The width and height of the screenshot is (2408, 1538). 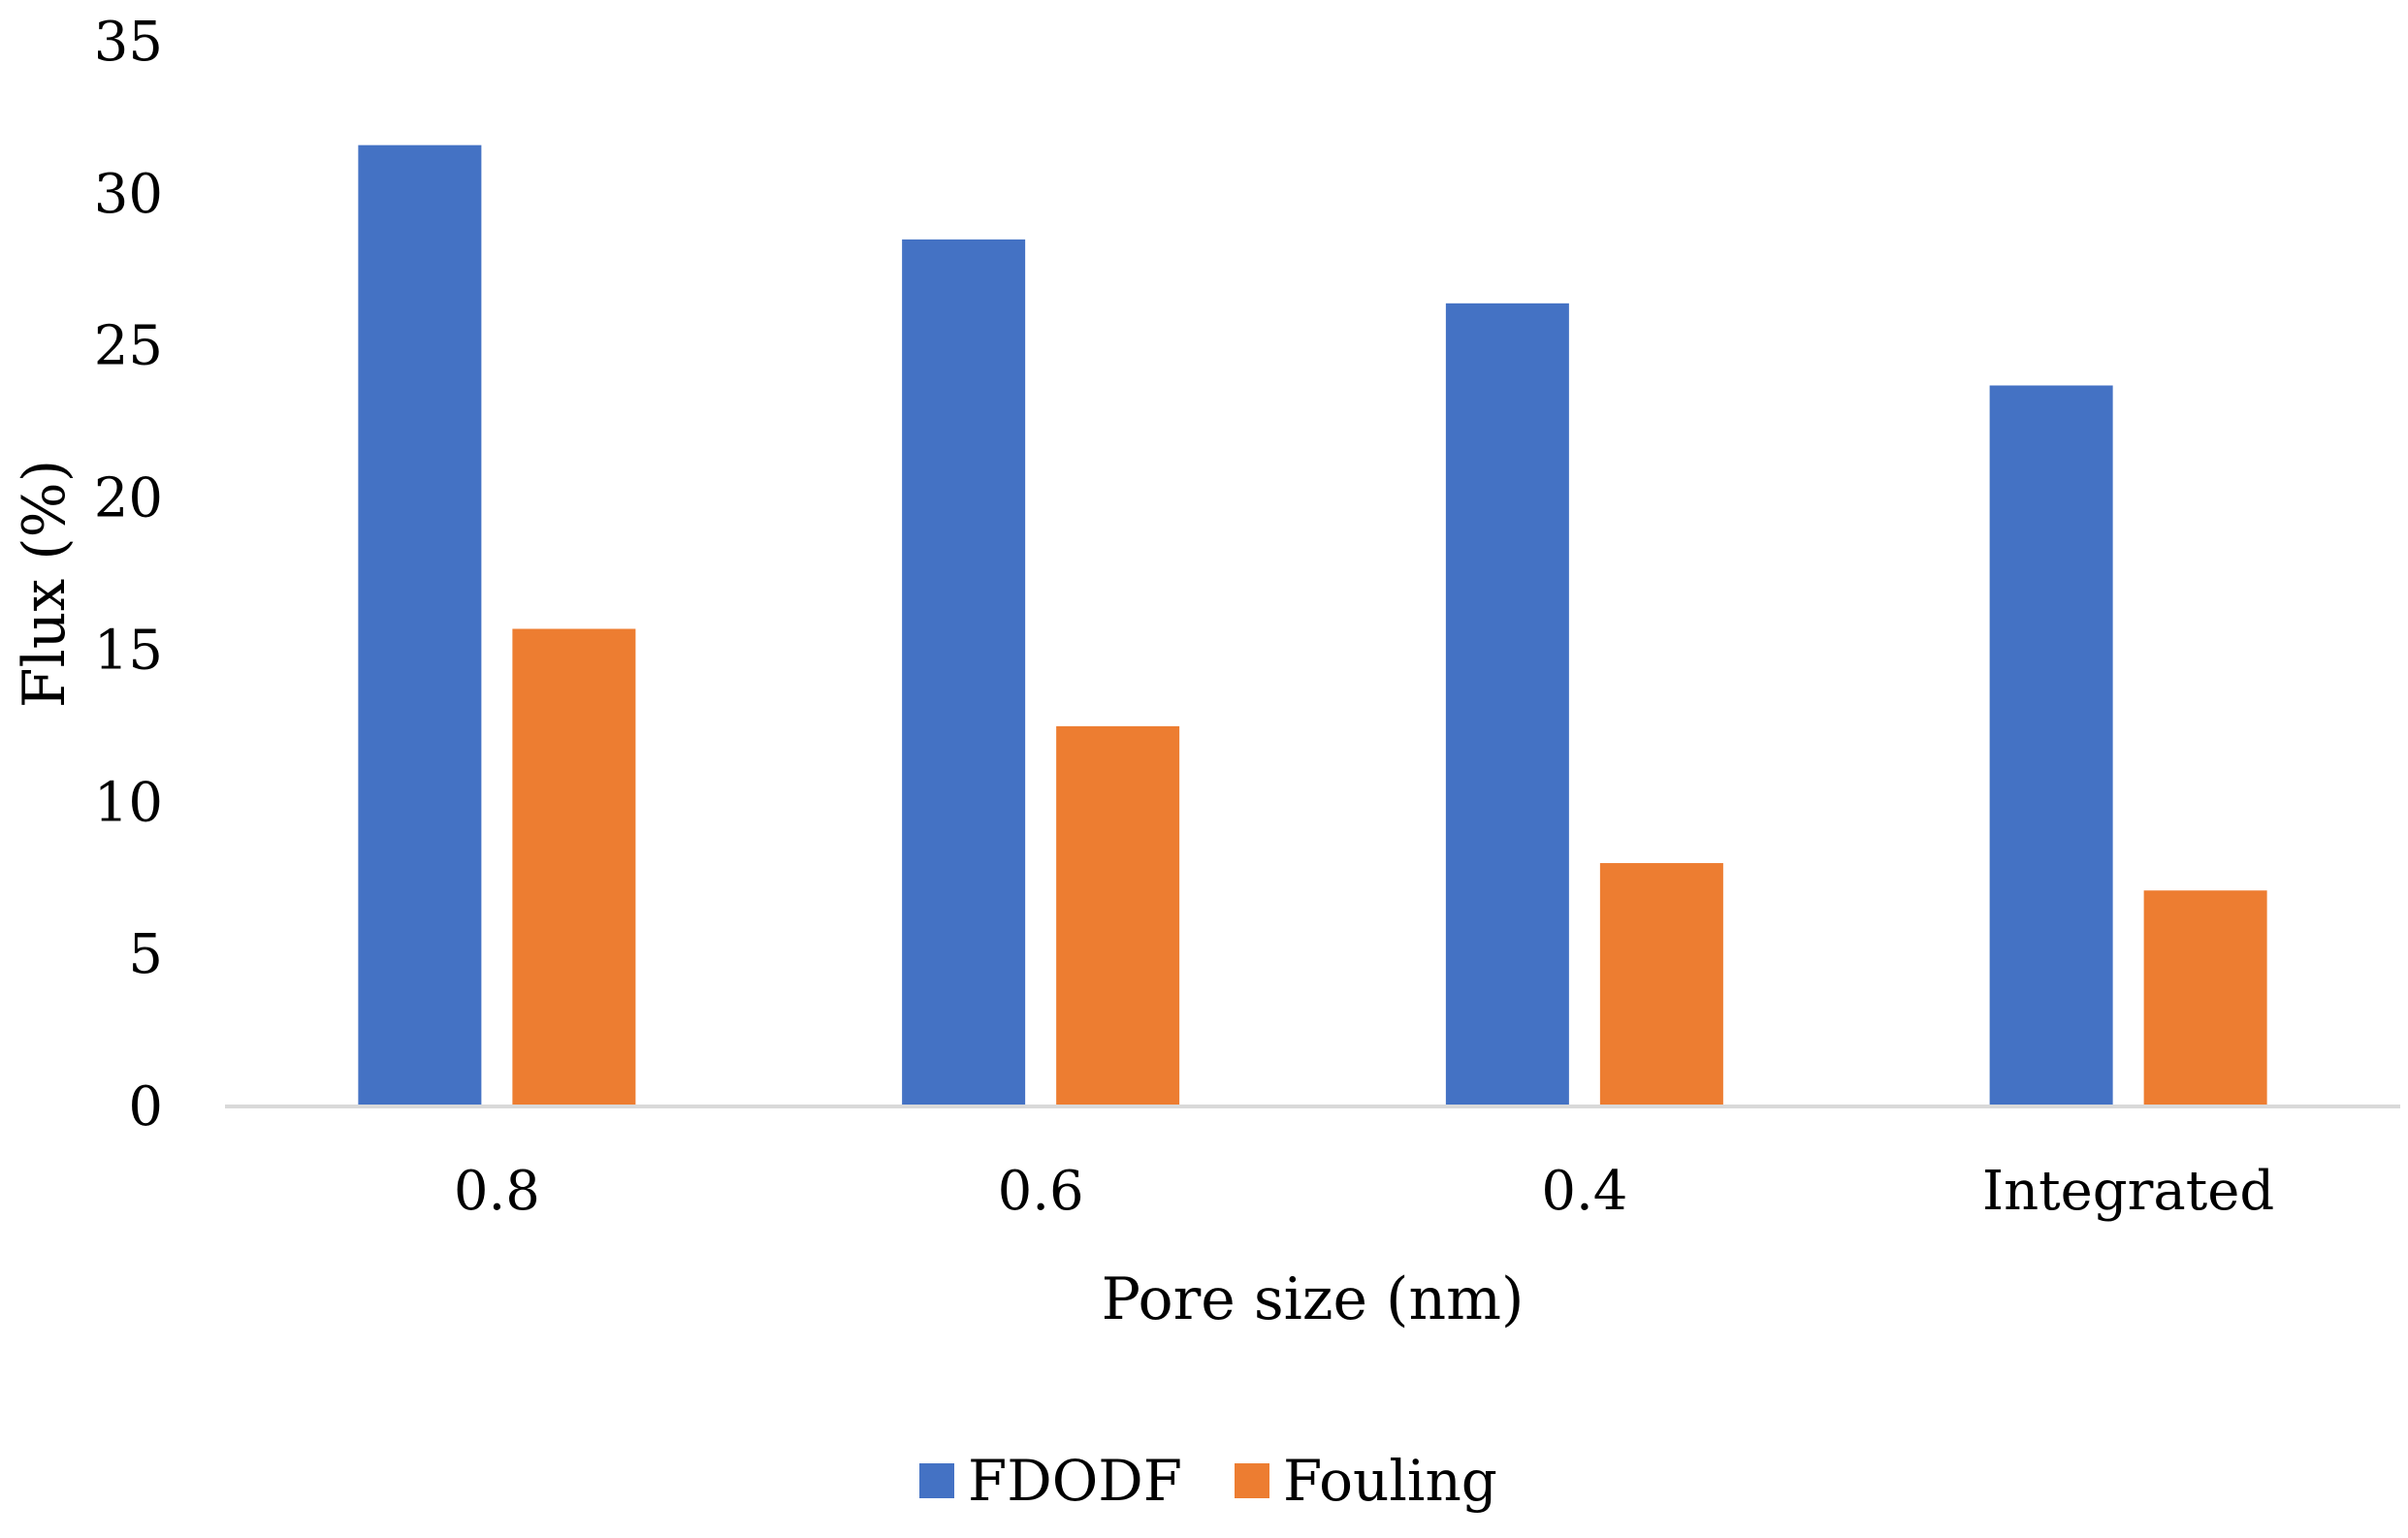 I want to click on bar-fouling-integrated, so click(x=2205, y=998).